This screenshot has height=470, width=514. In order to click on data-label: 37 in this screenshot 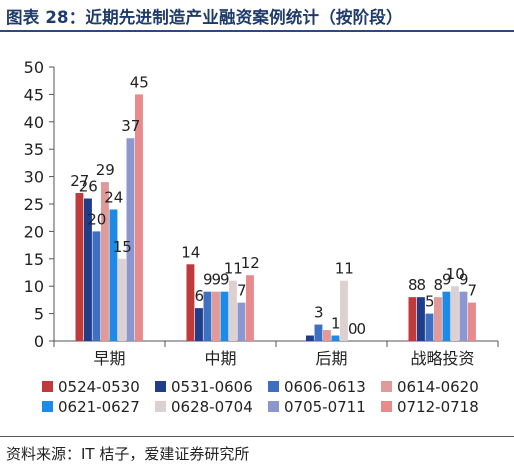, I will do `click(130, 126)`.